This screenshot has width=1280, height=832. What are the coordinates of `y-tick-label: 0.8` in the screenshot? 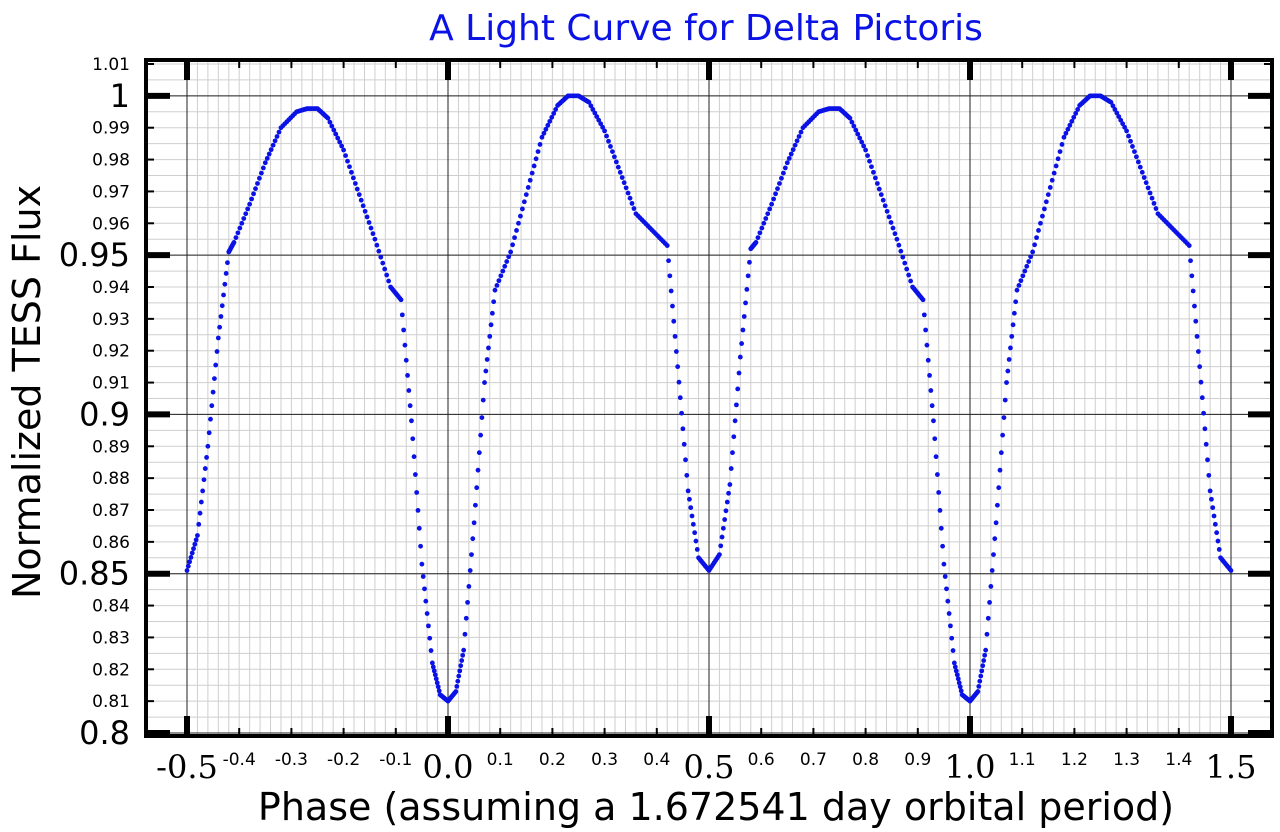 It's located at (104, 733).